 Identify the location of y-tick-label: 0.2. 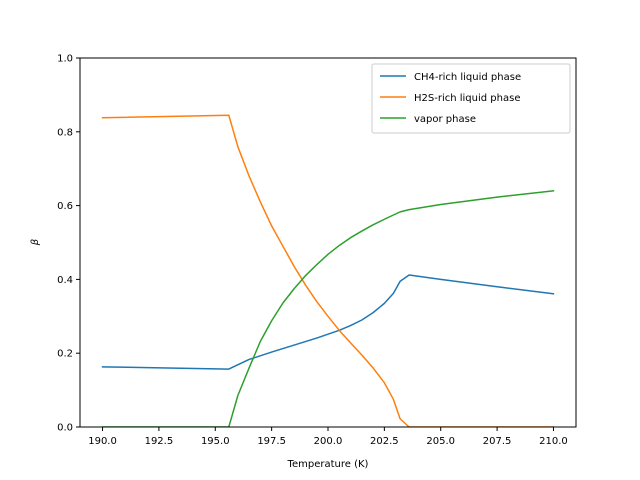
(65, 354).